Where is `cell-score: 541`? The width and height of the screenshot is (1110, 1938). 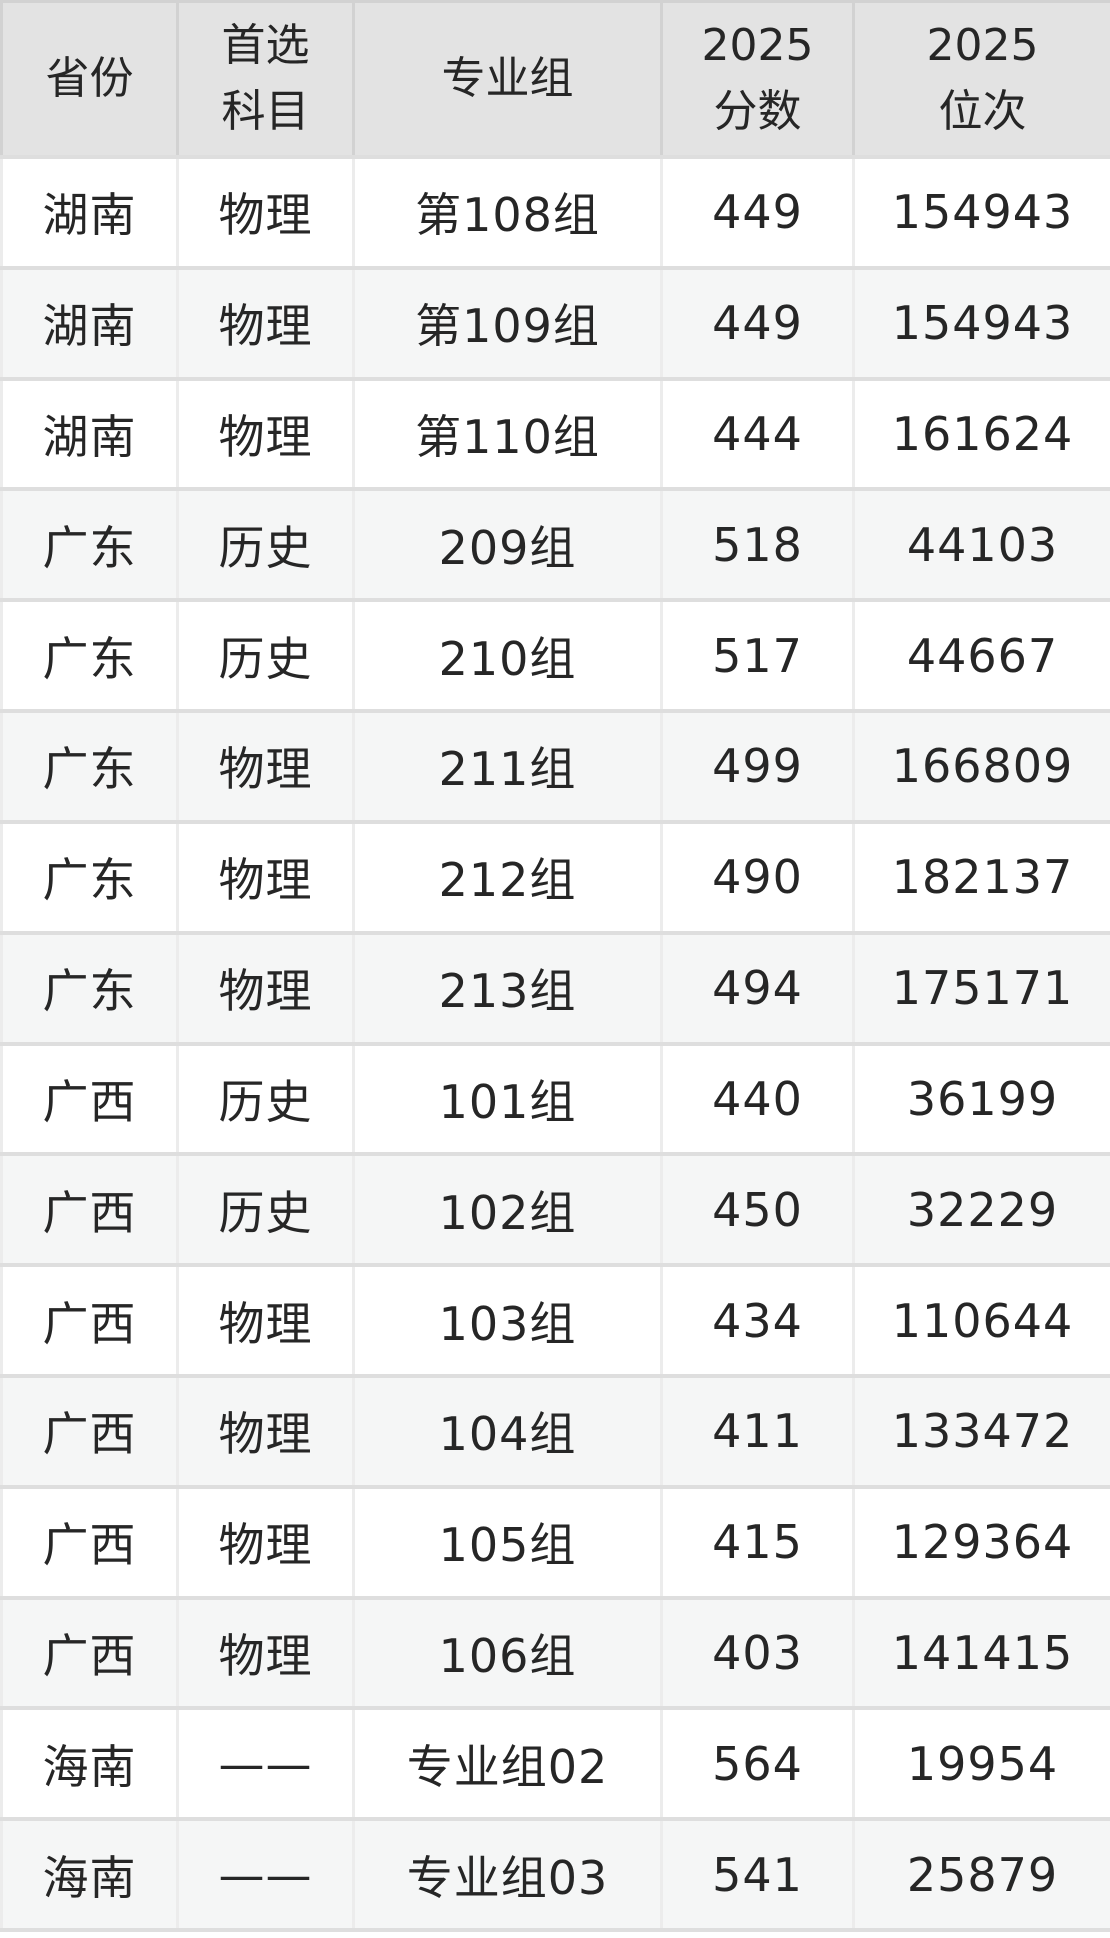 cell-score: 541 is located at coordinates (757, 1874).